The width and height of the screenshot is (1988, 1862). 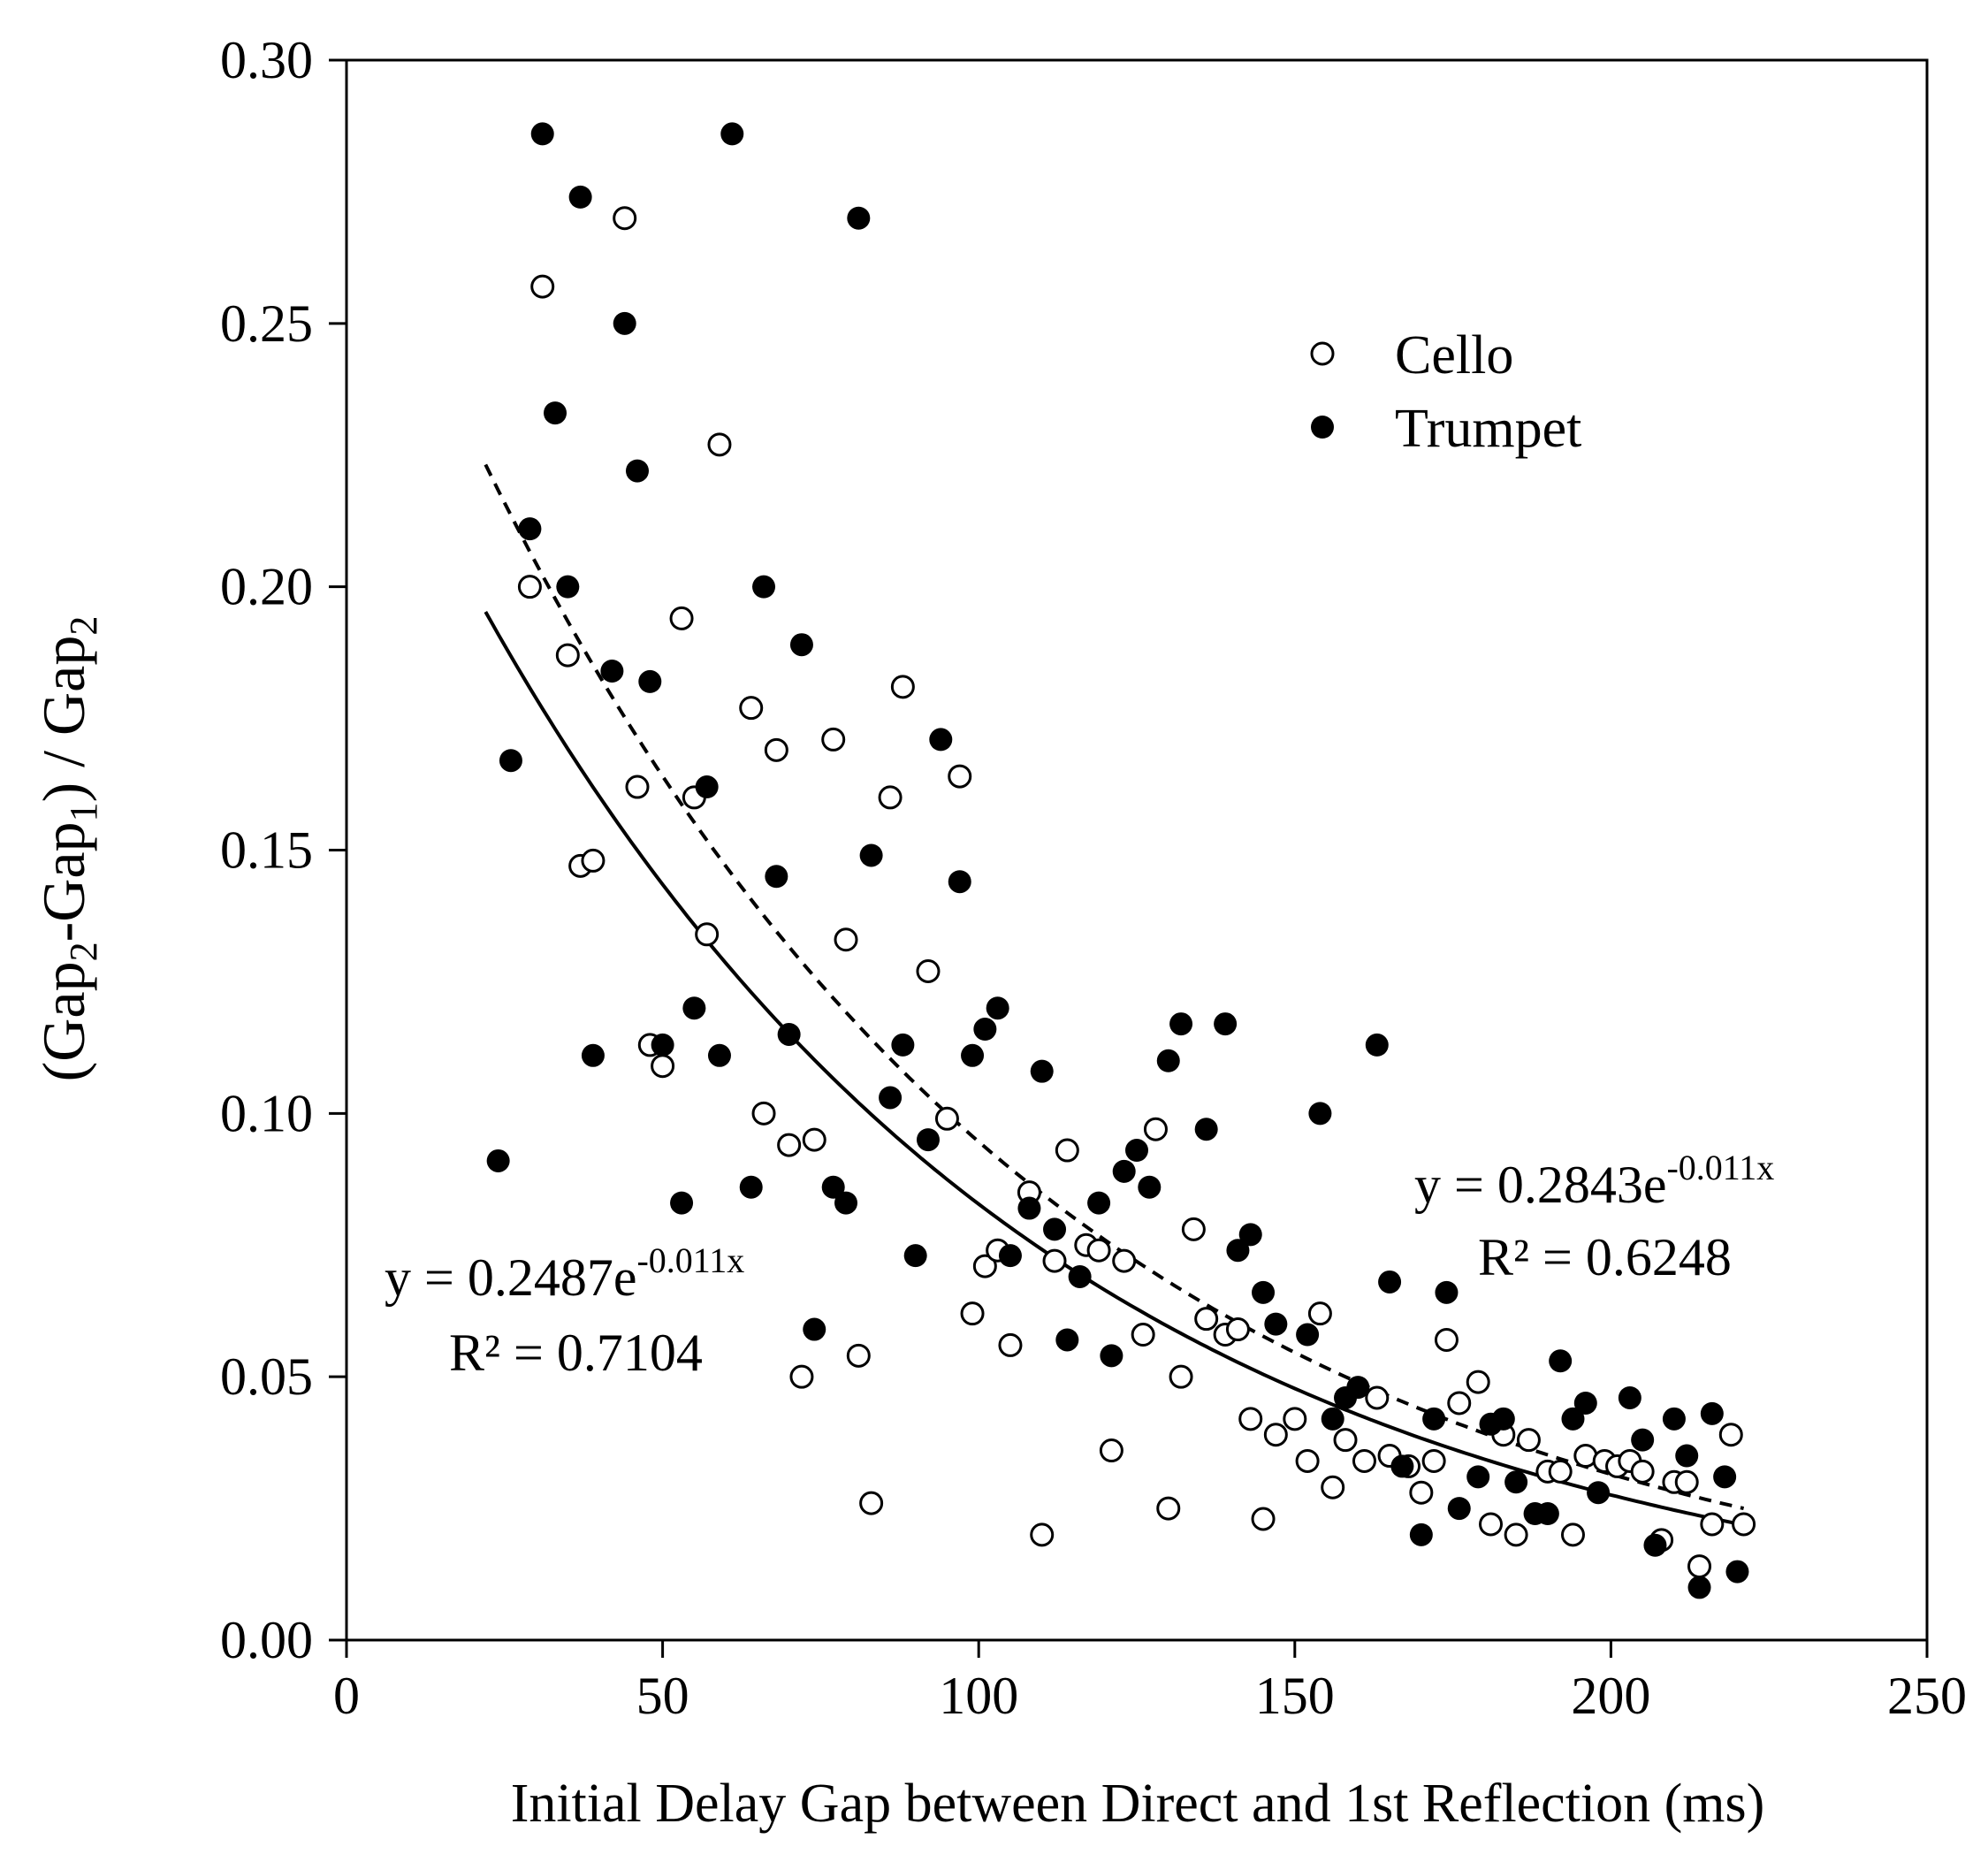 I want to click on legend-cello-marker, so click(x=1322, y=353).